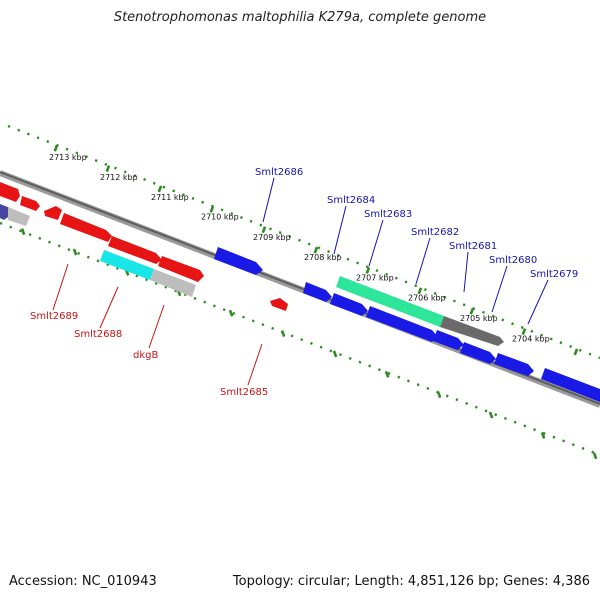 The image size is (600, 600). Describe the element at coordinates (570, 385) in the screenshot. I see `gene-blue-edge` at that location.